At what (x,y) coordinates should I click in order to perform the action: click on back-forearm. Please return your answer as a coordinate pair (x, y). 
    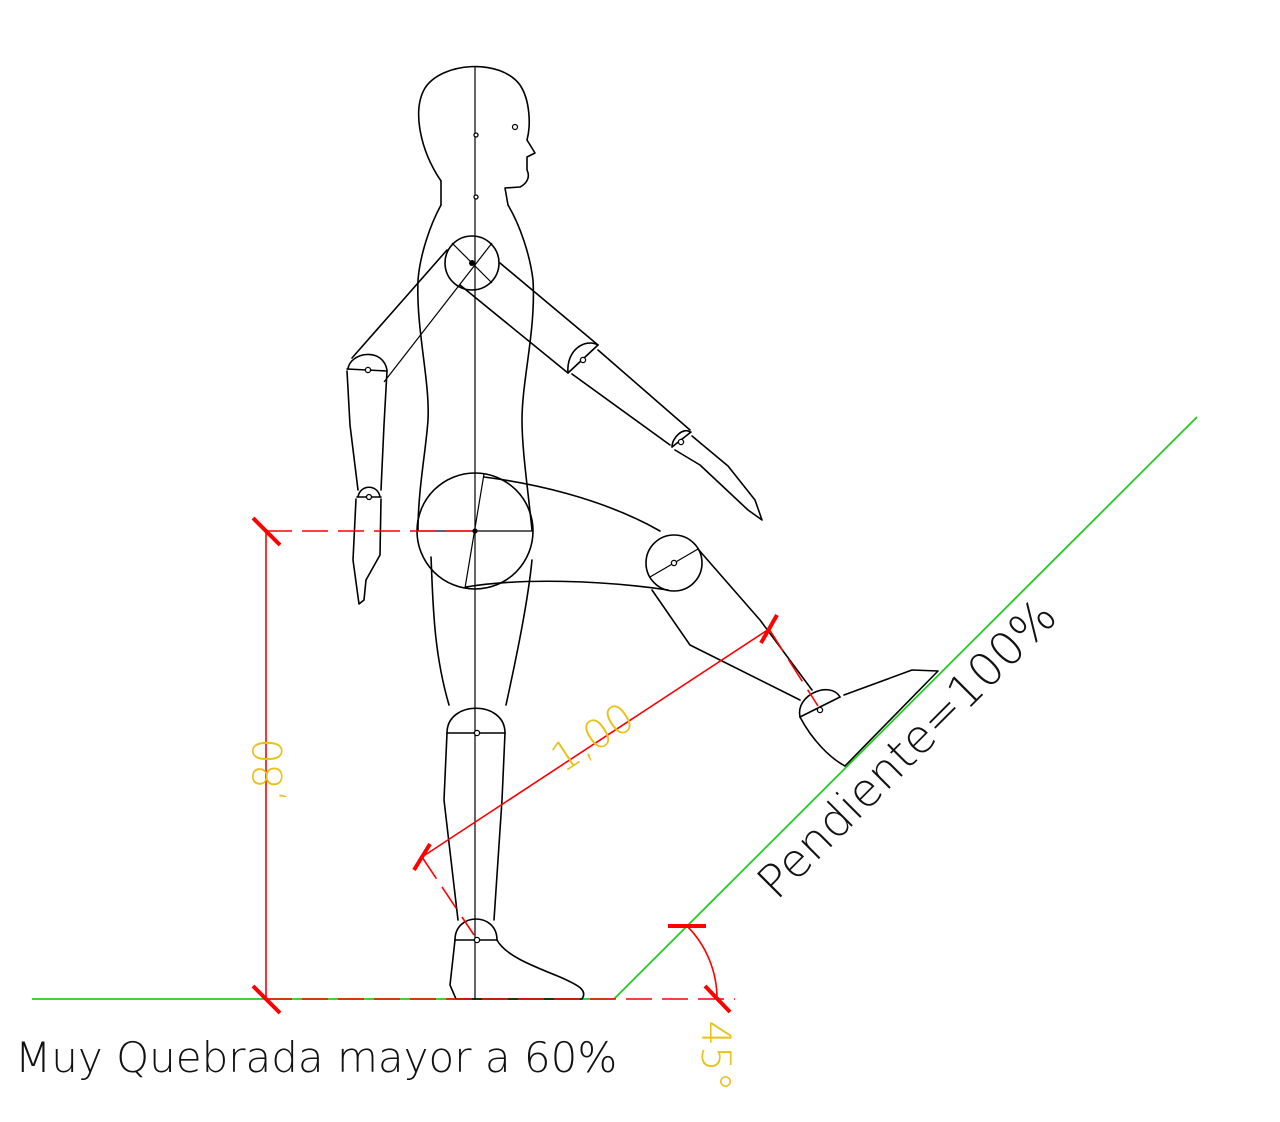
    Looking at the image, I should click on (367, 430).